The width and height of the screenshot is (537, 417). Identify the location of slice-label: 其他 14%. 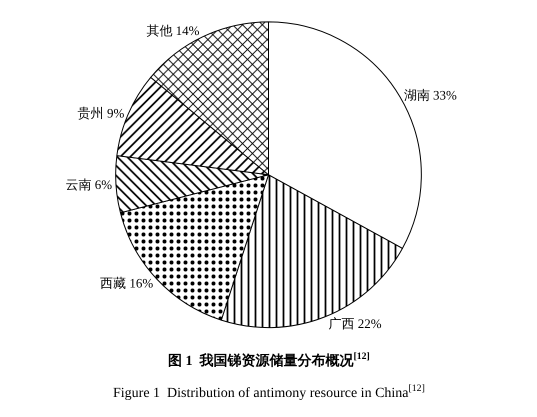
(173, 30).